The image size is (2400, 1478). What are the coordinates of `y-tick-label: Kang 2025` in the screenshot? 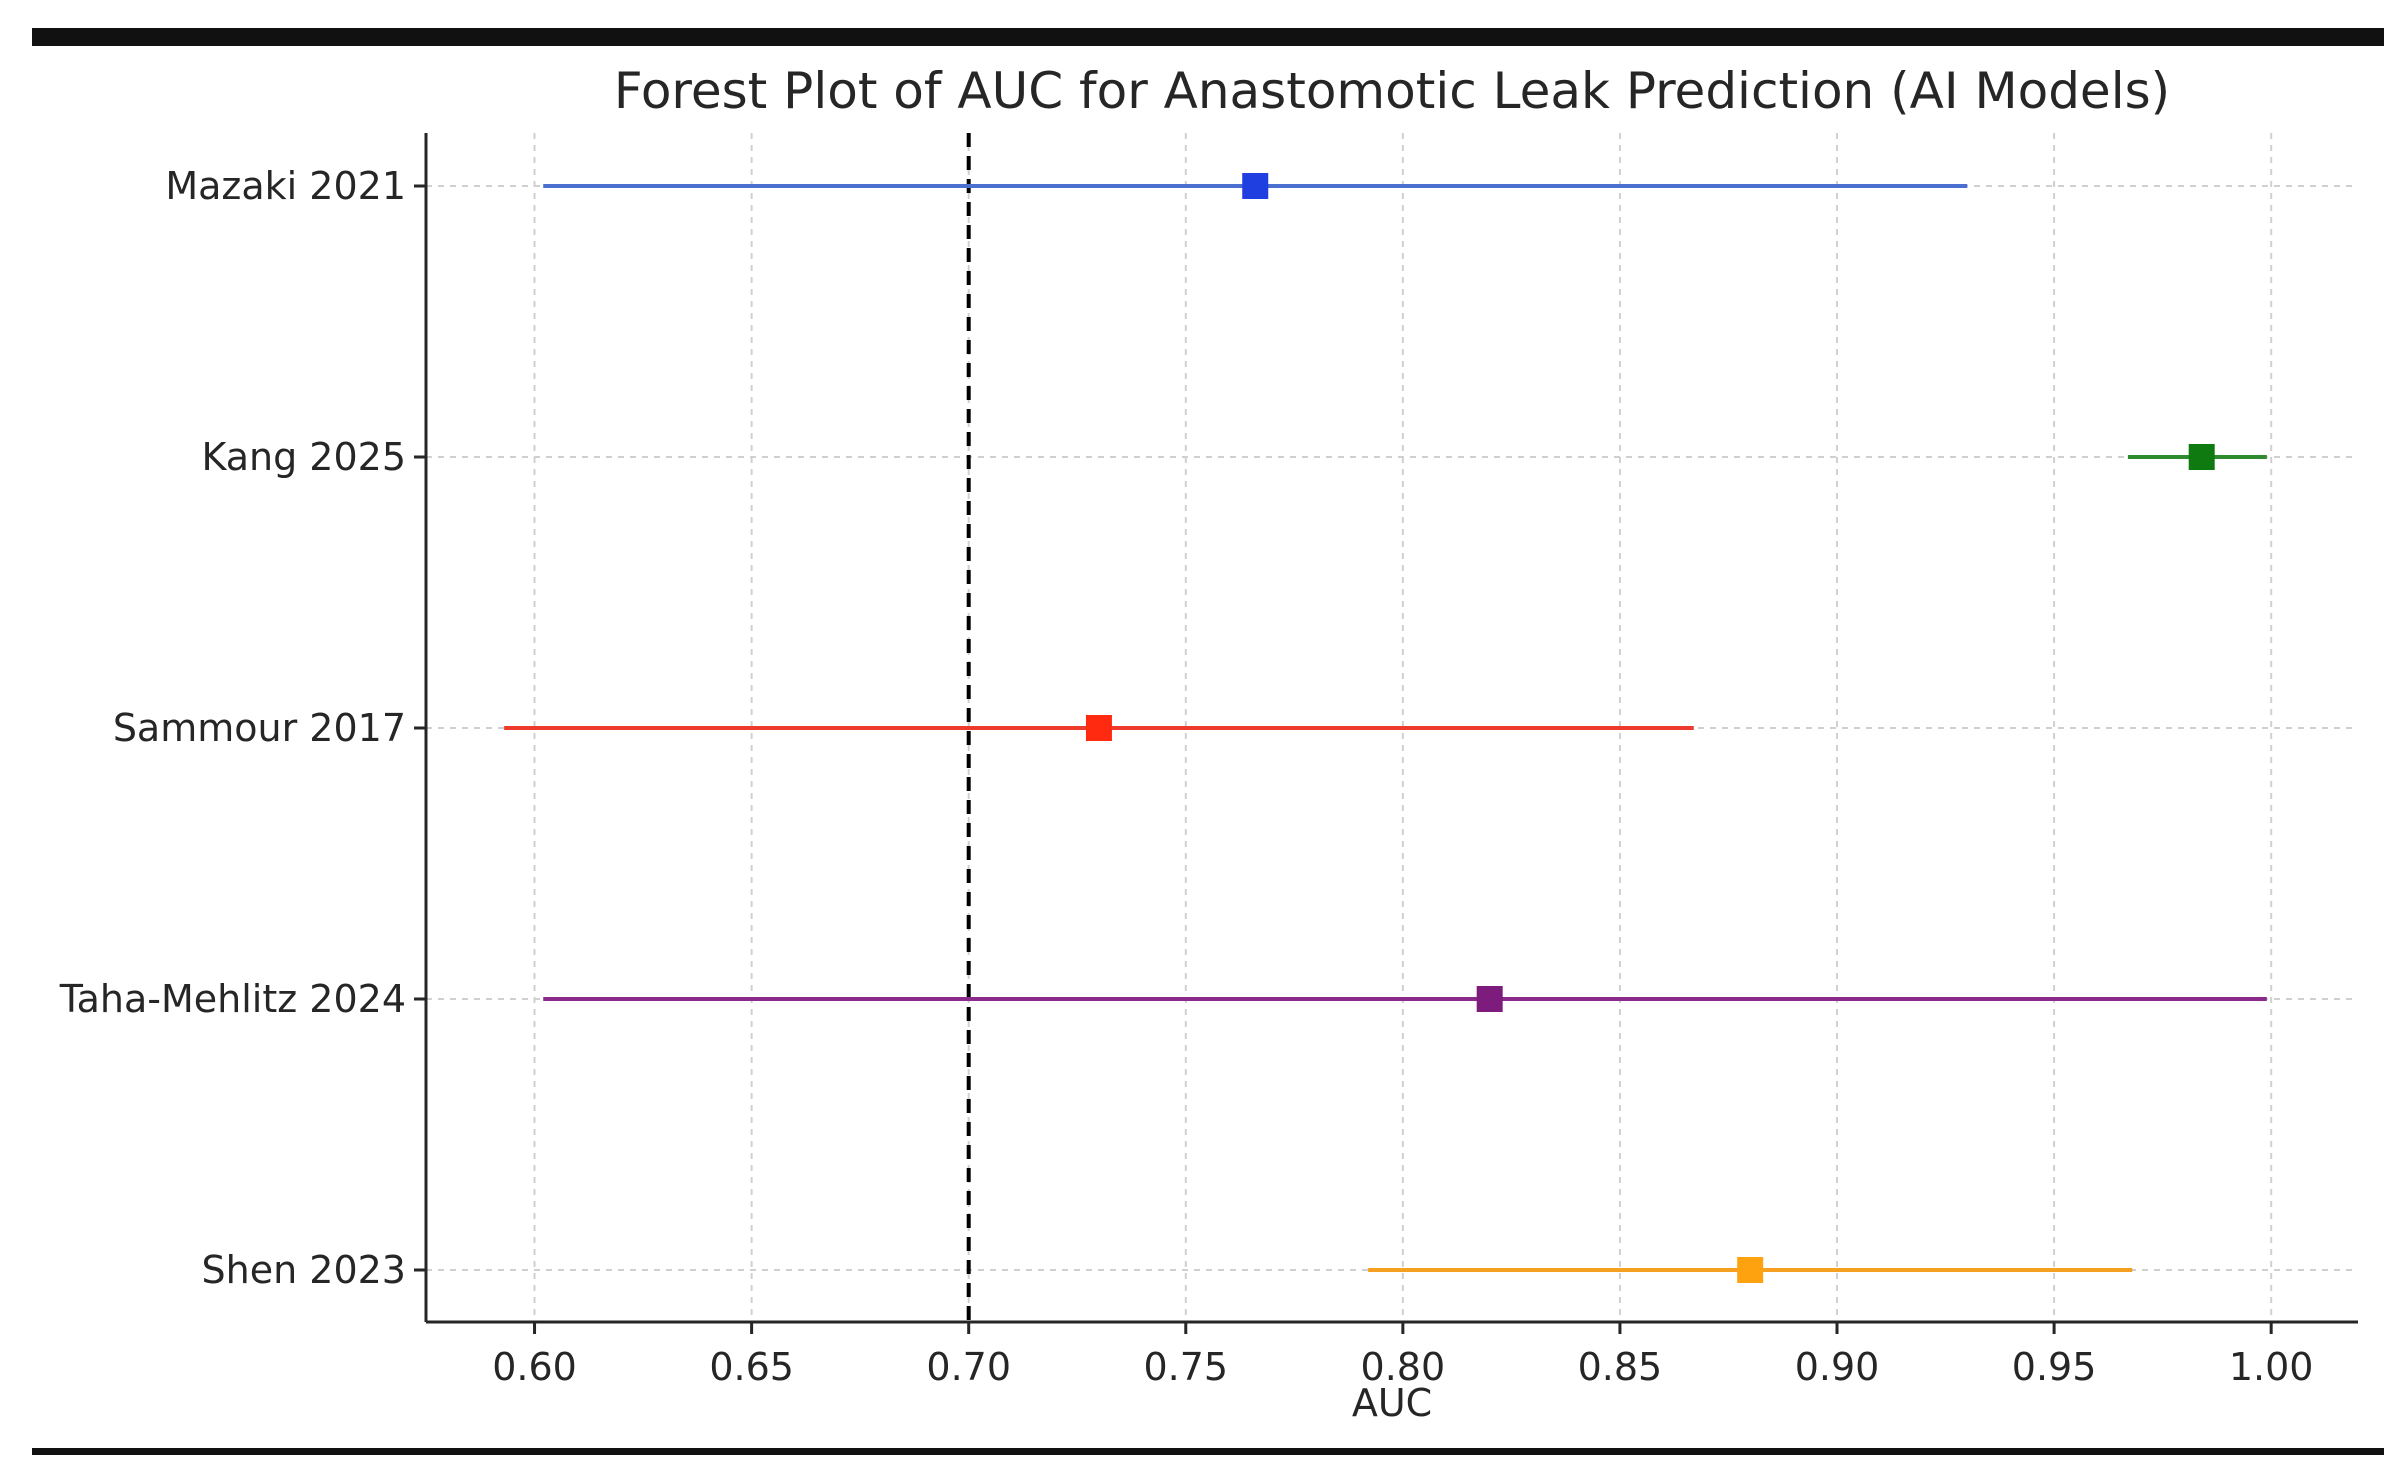 It's located at (303, 457).